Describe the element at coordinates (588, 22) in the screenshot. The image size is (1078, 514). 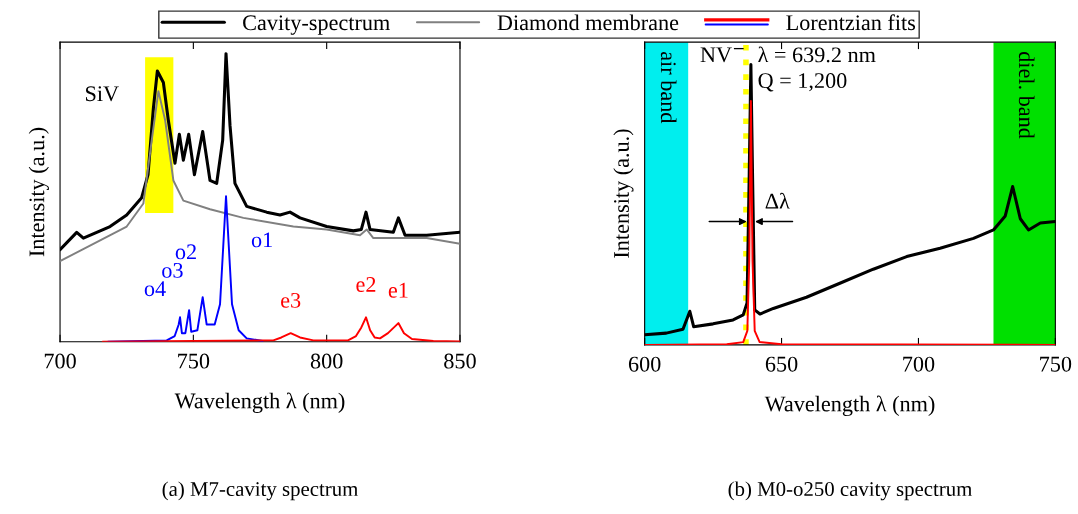
I see `legend-label: Diamond membrane` at that location.